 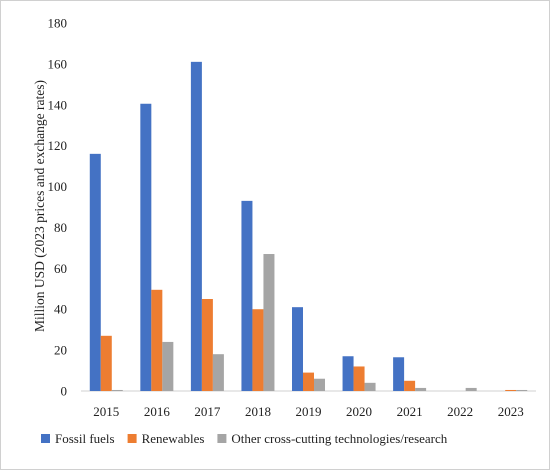 What do you see at coordinates (106, 363) in the screenshot?
I see `bar-renewables-2015` at bounding box center [106, 363].